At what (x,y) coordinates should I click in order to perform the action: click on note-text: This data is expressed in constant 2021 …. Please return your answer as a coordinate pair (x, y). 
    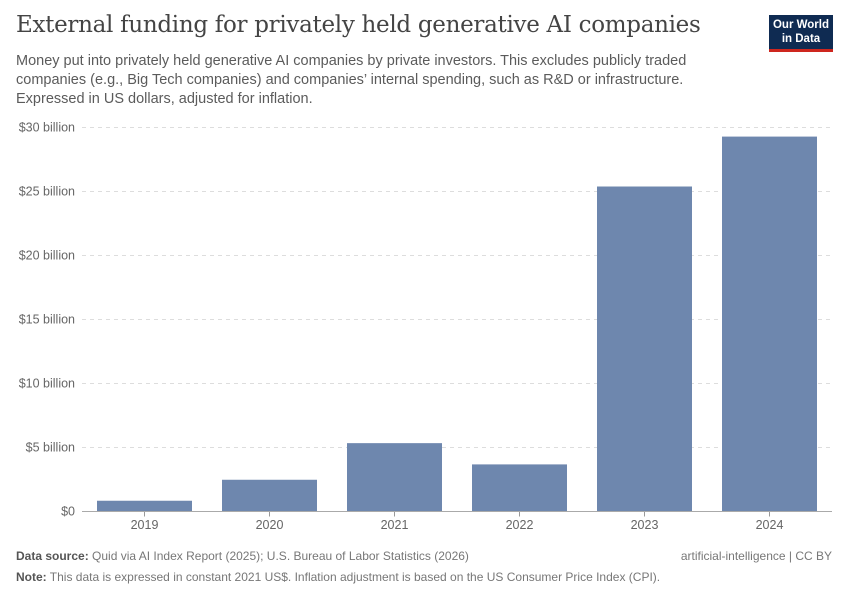
    Looking at the image, I should click on (355, 577).